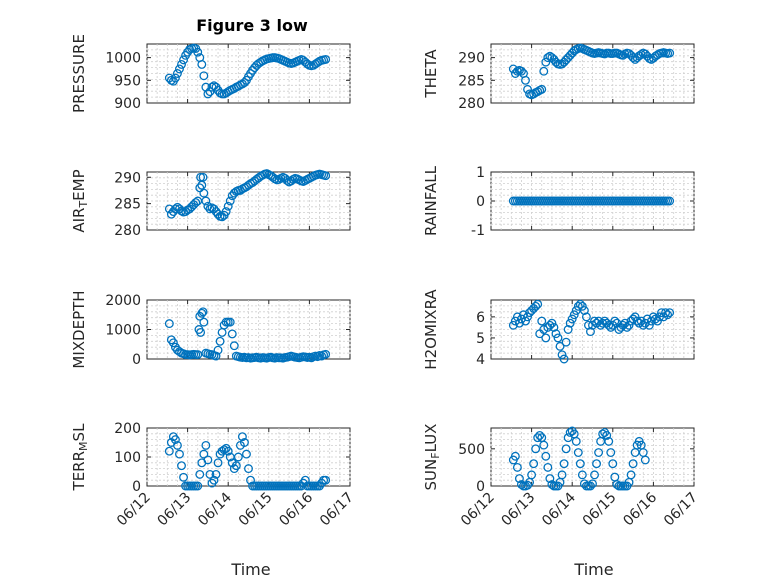  I want to click on x-tick-label: 06/14, so click(215, 509).